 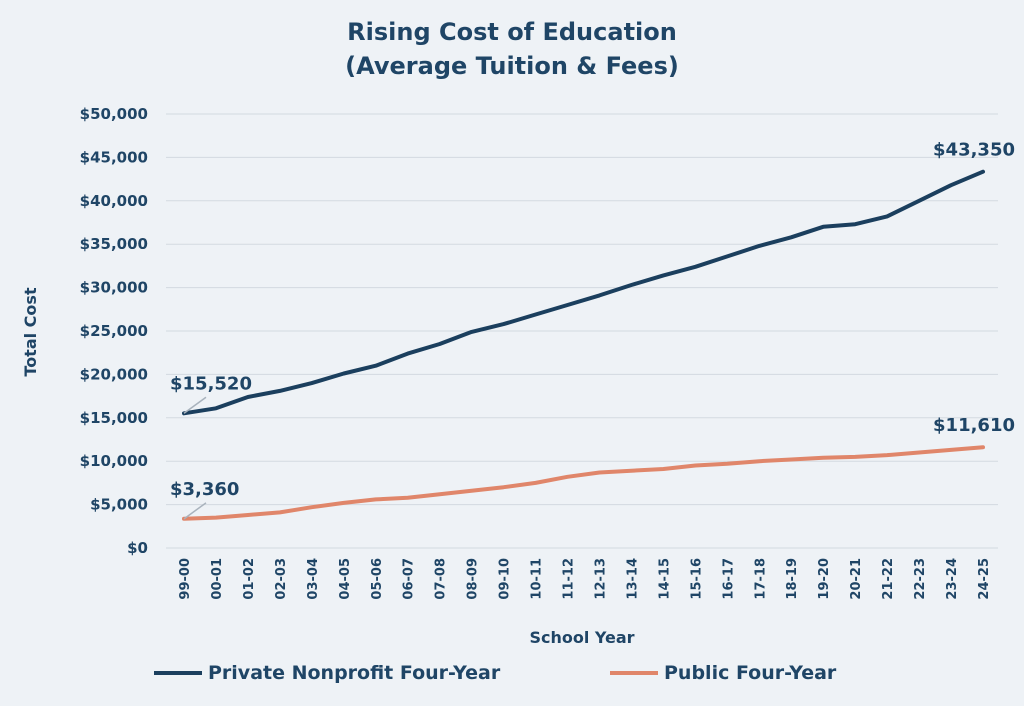 I want to click on y-tick-label: $40,000, so click(x=114, y=201).